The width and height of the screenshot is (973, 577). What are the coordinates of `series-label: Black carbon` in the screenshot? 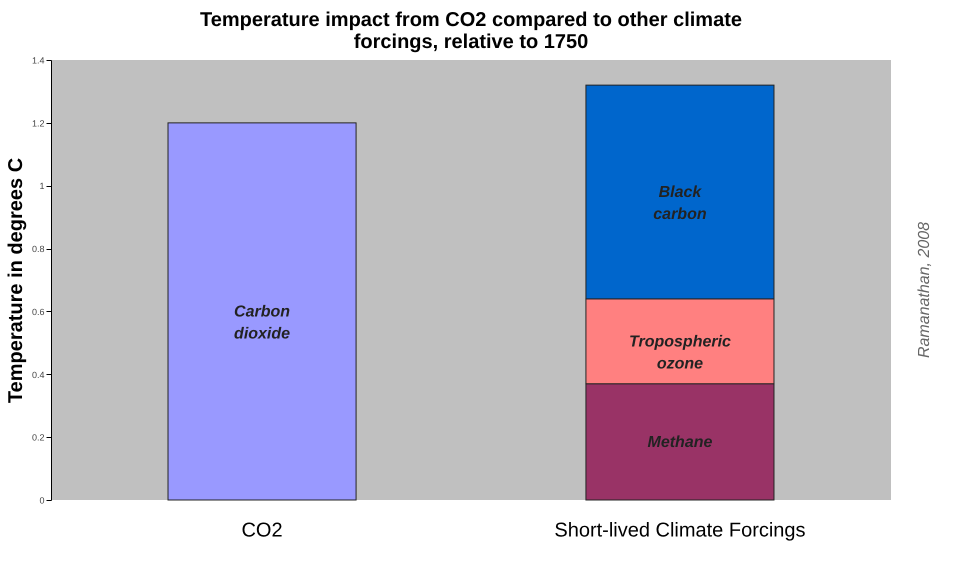 It's located at (680, 203).